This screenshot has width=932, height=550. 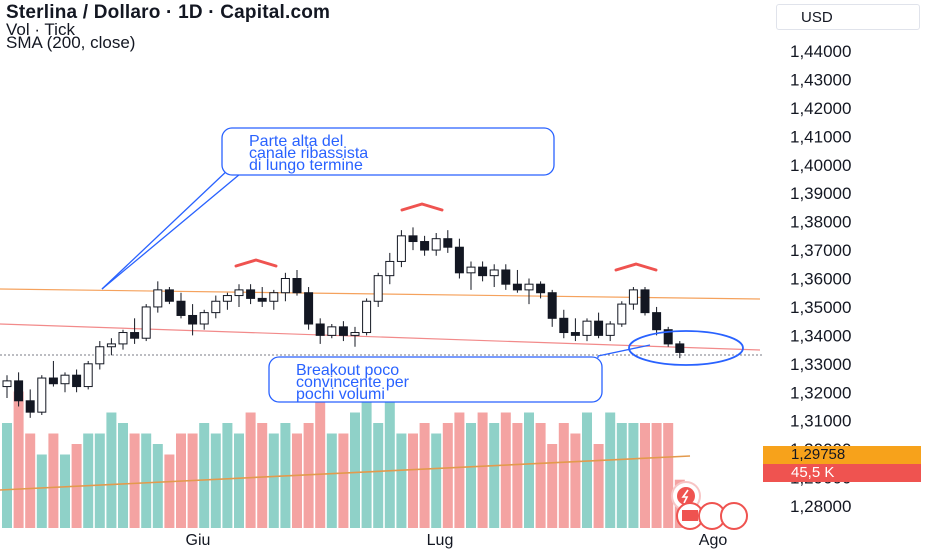 What do you see at coordinates (842, 473) in the screenshot?
I see `last-volume-badge: 45,5 K` at bounding box center [842, 473].